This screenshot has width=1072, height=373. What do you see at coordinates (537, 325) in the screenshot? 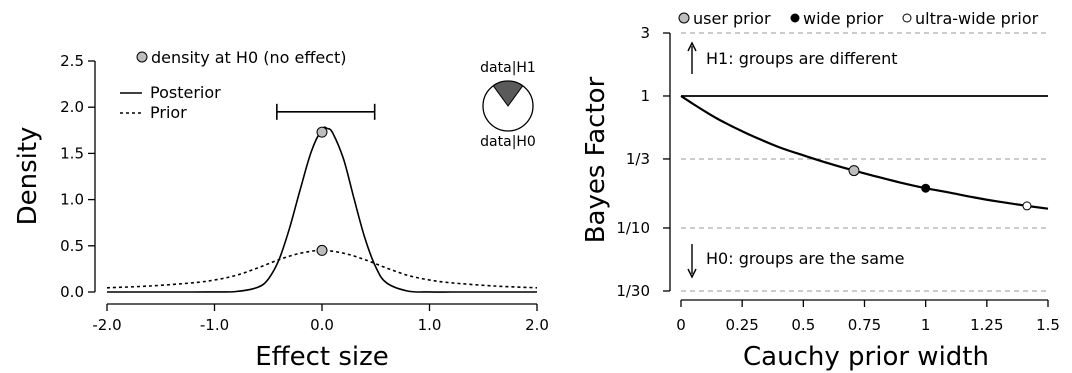
I see `left-x-tick-label: 2.0` at bounding box center [537, 325].